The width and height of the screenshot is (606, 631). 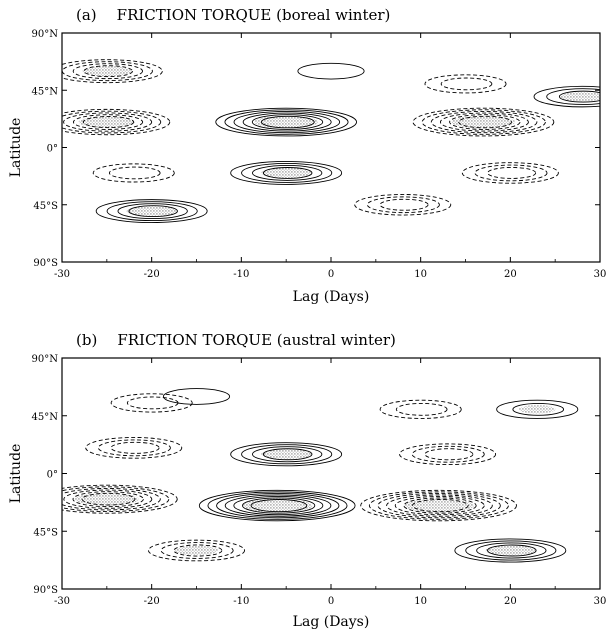 I want to click on y-axis-label: Latitude, so click(x=16, y=148).